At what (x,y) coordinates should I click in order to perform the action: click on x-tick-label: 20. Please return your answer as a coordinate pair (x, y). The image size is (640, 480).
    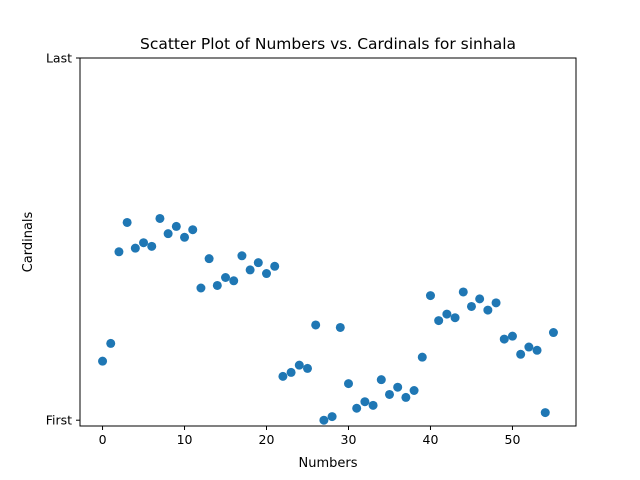
    Looking at the image, I should click on (267, 439).